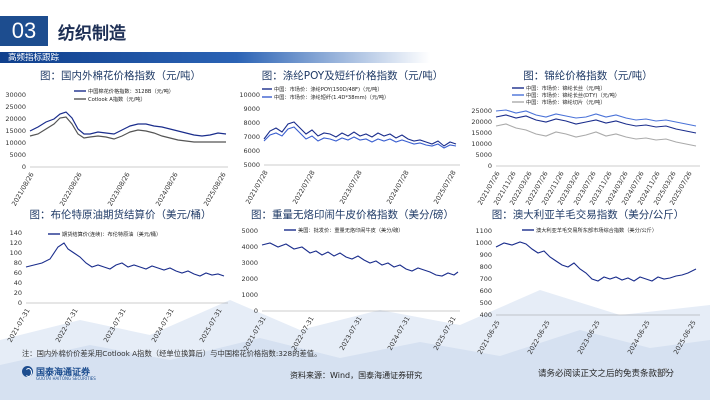 Image resolution: width=710 pixels, height=400 pixels. I want to click on x-tick: 2024/08/26, so click(167, 189).